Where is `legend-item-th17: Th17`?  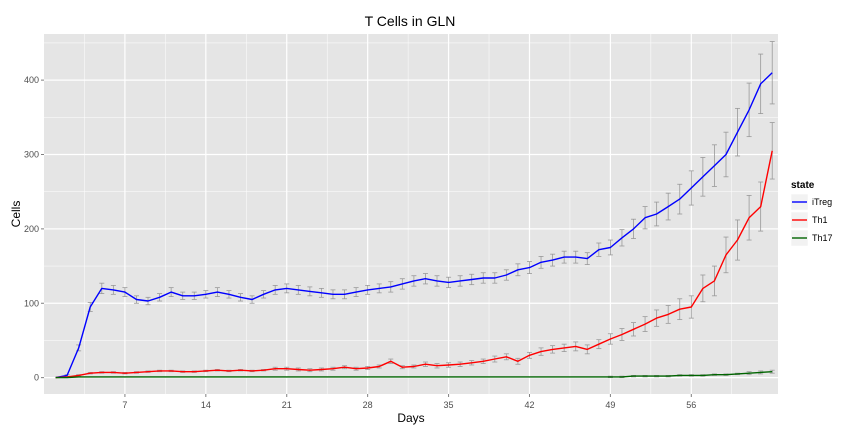
legend-item-th17: Th17 is located at coordinates (811, 238).